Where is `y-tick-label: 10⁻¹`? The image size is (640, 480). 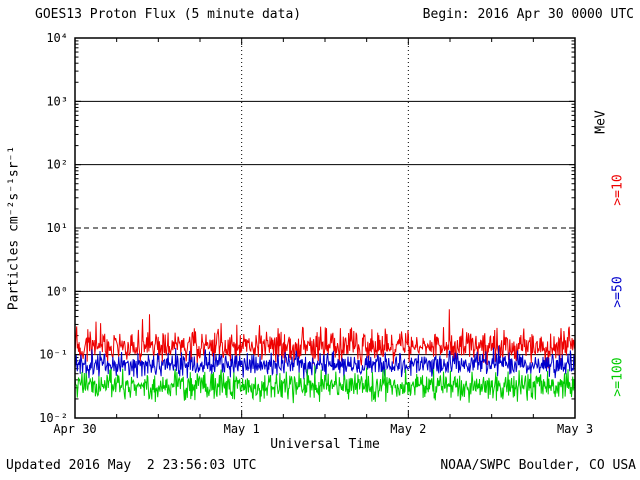
y-tick-label: 10⁻¹ is located at coordinates (53, 355).